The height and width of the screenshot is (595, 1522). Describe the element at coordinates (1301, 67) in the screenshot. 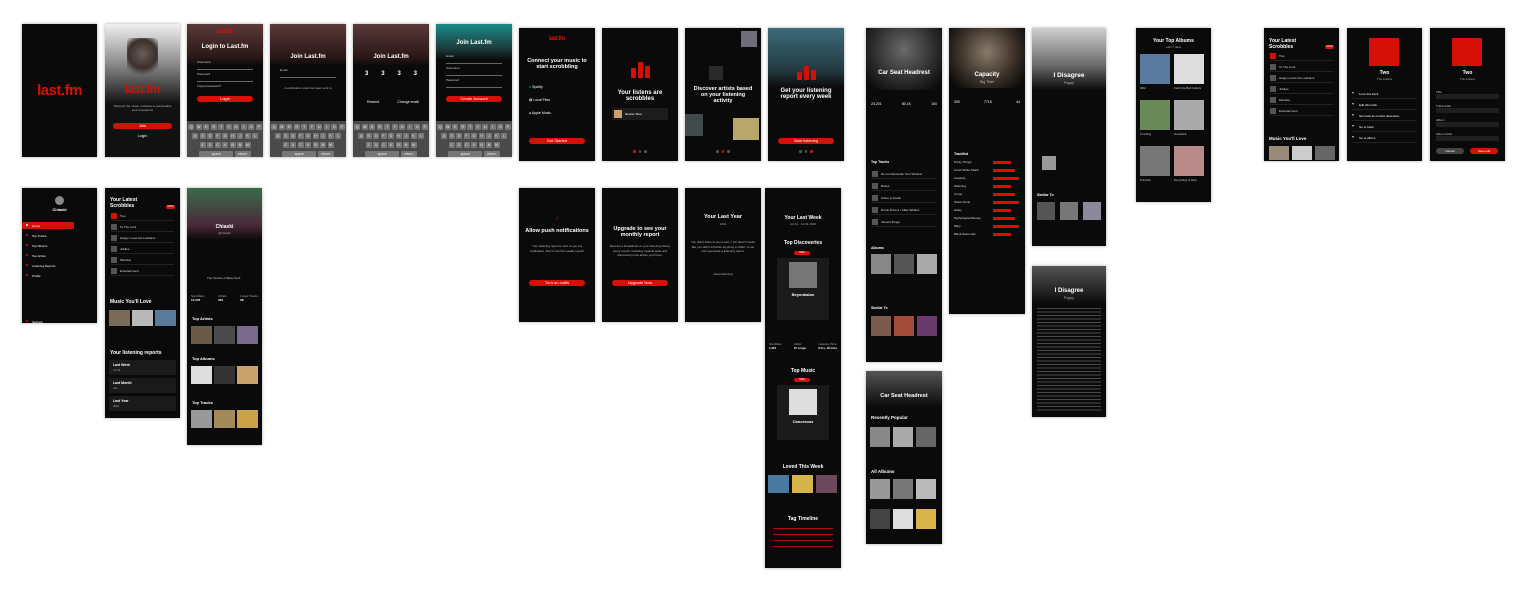

I see `track-row: To The Limit` at that location.